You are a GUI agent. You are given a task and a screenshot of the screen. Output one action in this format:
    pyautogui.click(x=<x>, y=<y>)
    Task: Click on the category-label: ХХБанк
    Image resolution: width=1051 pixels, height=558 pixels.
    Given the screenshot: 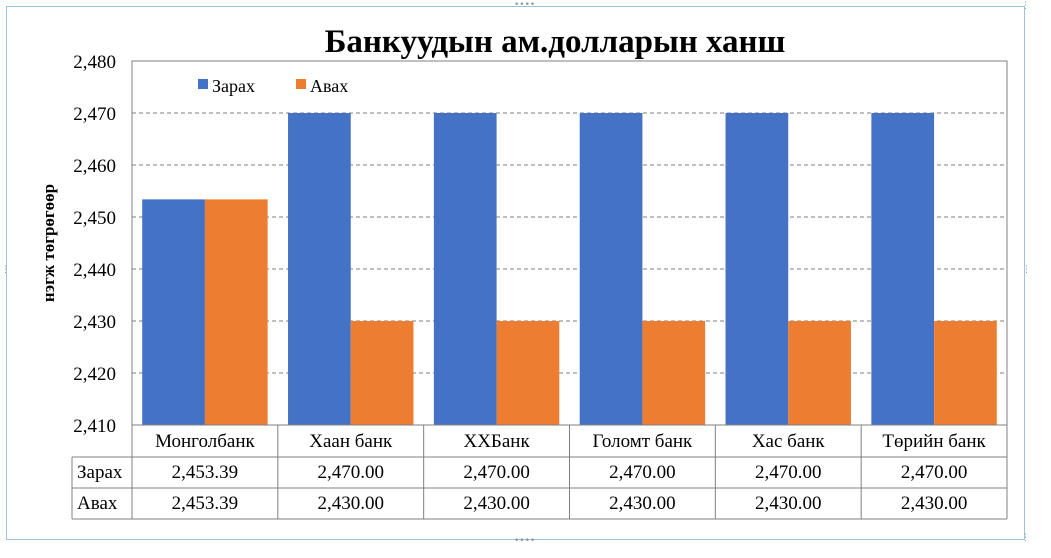 What is the action you would take?
    pyautogui.click(x=496, y=441)
    